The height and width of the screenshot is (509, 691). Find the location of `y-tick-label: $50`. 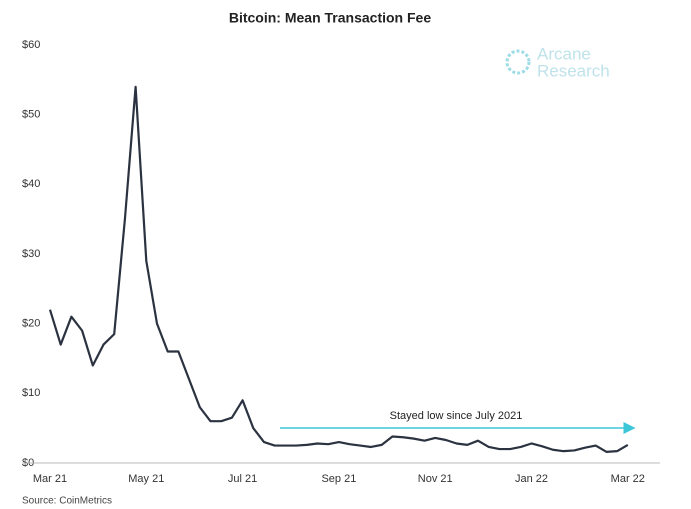

y-tick-label: $50 is located at coordinates (31, 115).